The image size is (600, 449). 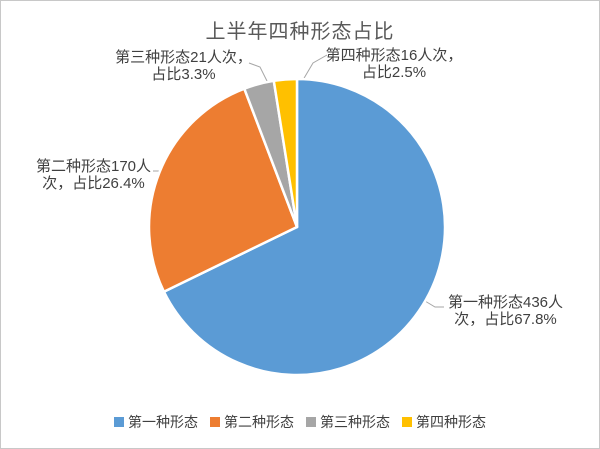 I want to click on legend-item-2: 第二种形态, so click(x=252, y=422).